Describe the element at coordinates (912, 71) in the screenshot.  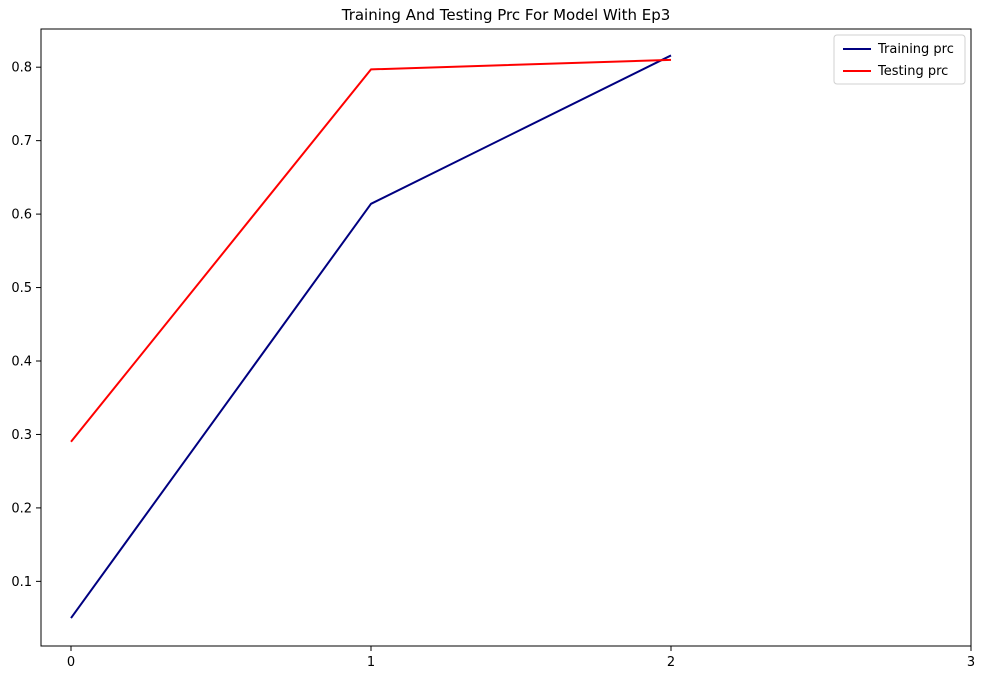
I see `legend-label-testing: Testing prc` at that location.